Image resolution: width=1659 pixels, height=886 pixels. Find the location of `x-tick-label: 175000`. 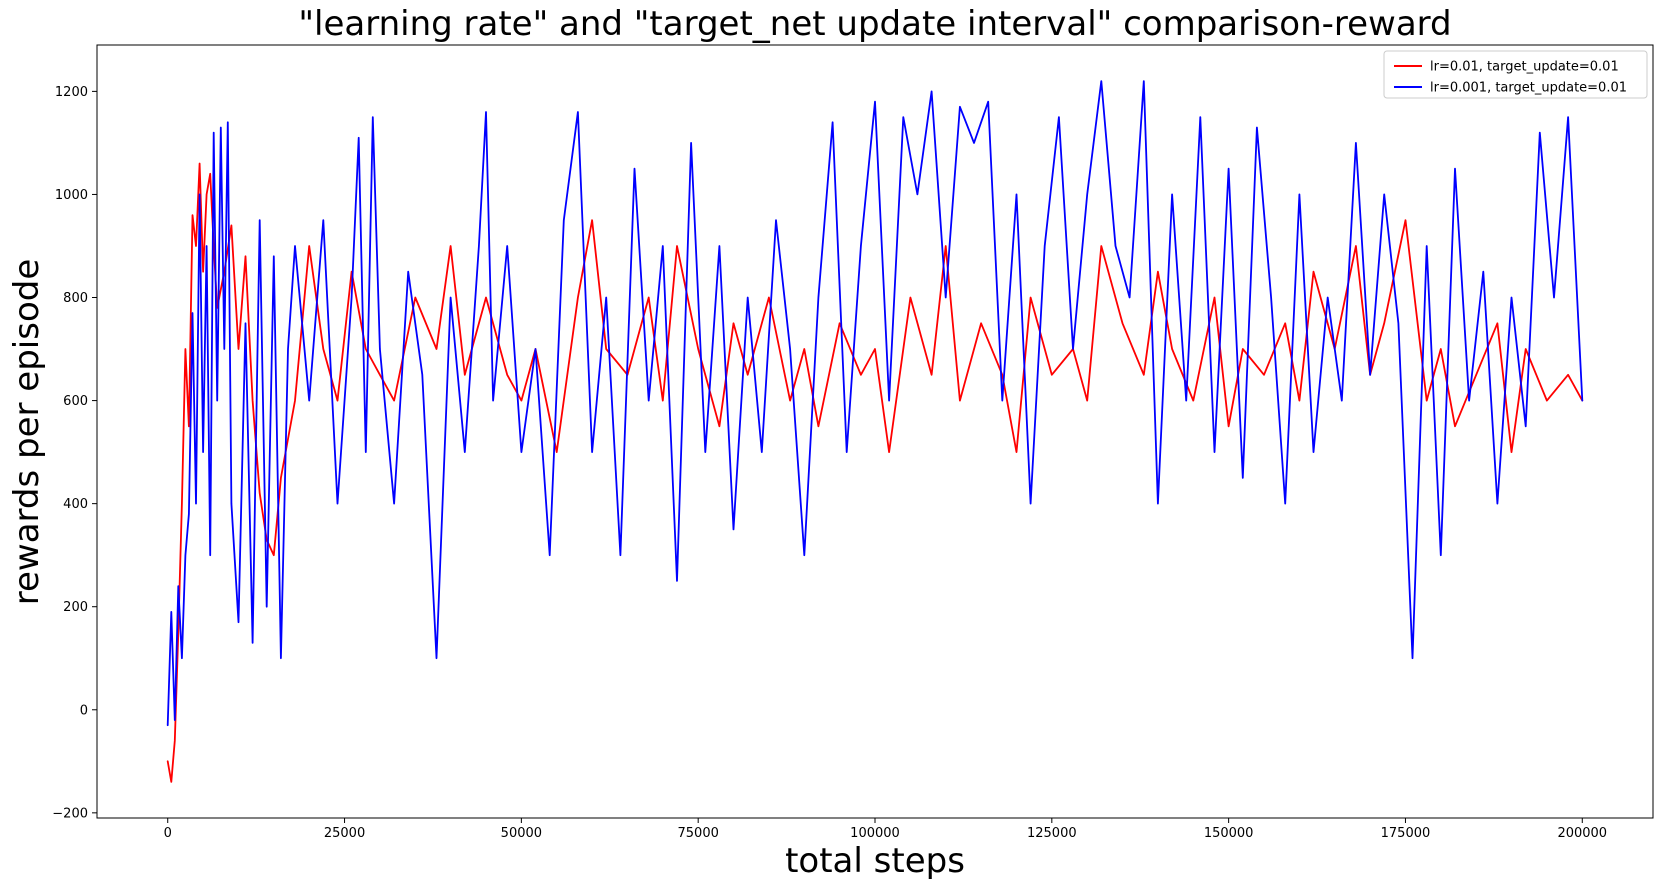

x-tick-label: 175000 is located at coordinates (1406, 833).